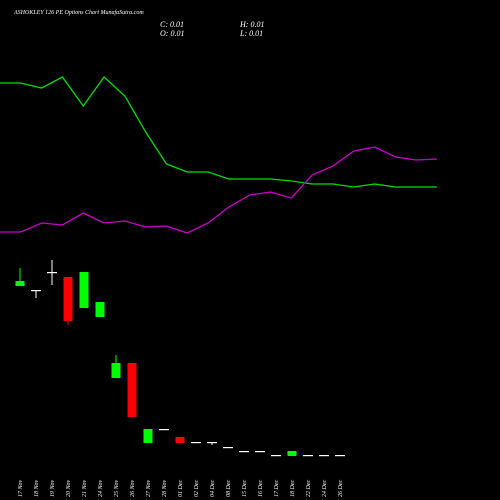 The height and width of the screenshot is (500, 500). Describe the element at coordinates (69, 488) in the screenshot. I see `x-tick-label: 20 Nov` at that location.